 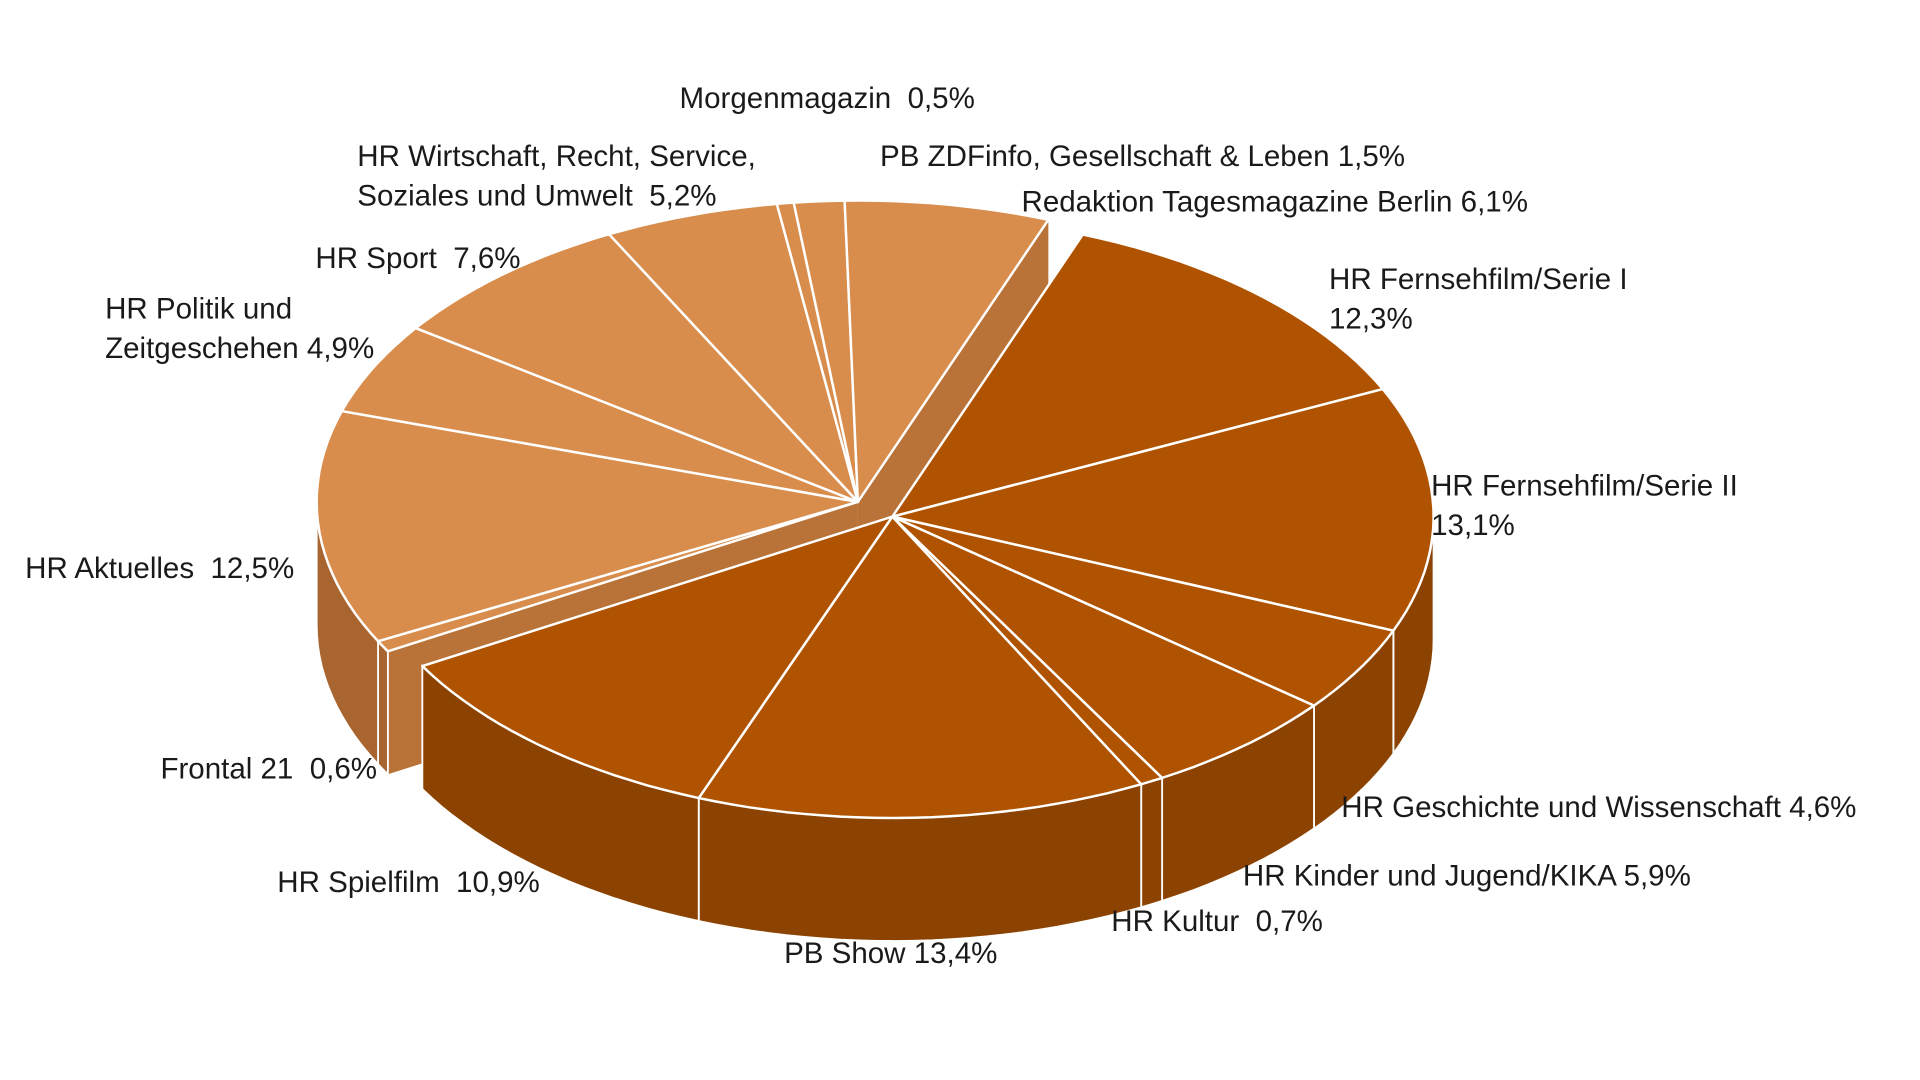 I want to click on slice-label: HR Spielfilm 10,9%, so click(x=408, y=882).